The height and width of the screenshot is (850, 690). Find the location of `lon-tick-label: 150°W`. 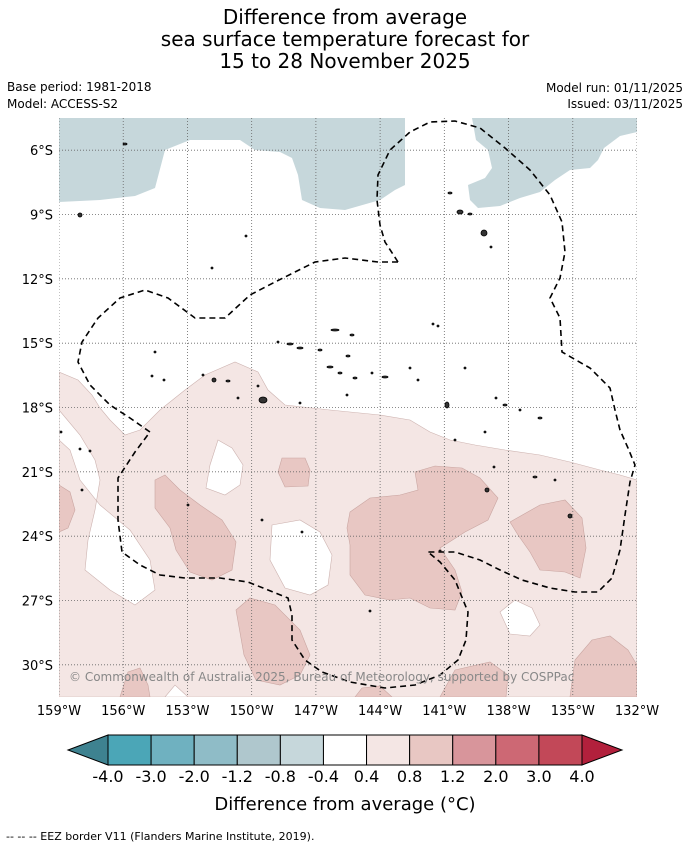

lon-tick-label: 150°W is located at coordinates (252, 711).